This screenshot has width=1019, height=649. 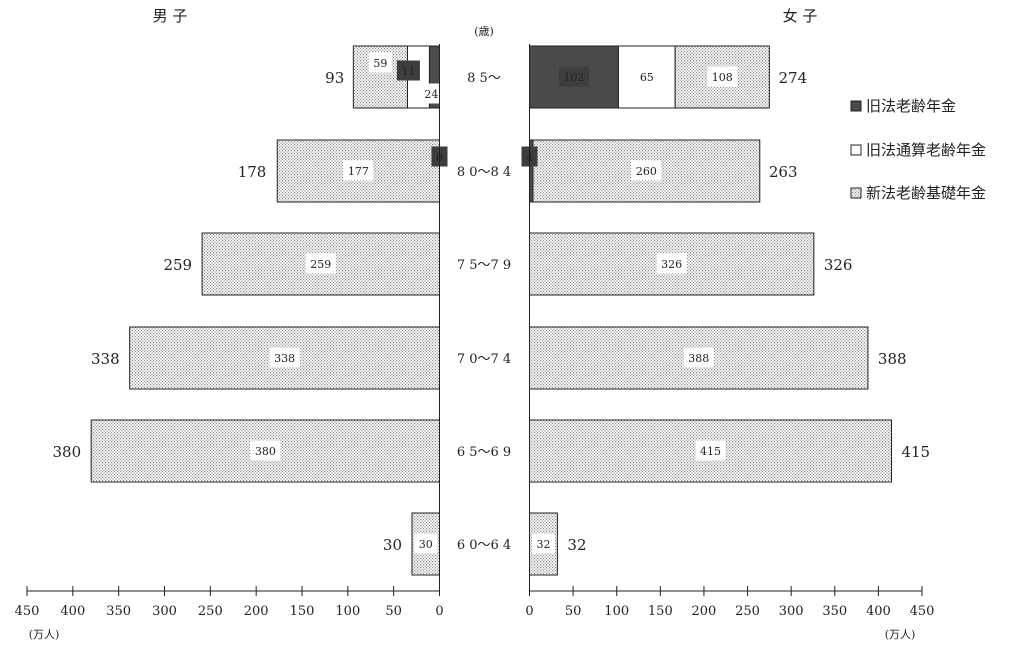 I want to click on female-data-label: 388, so click(x=698, y=358).